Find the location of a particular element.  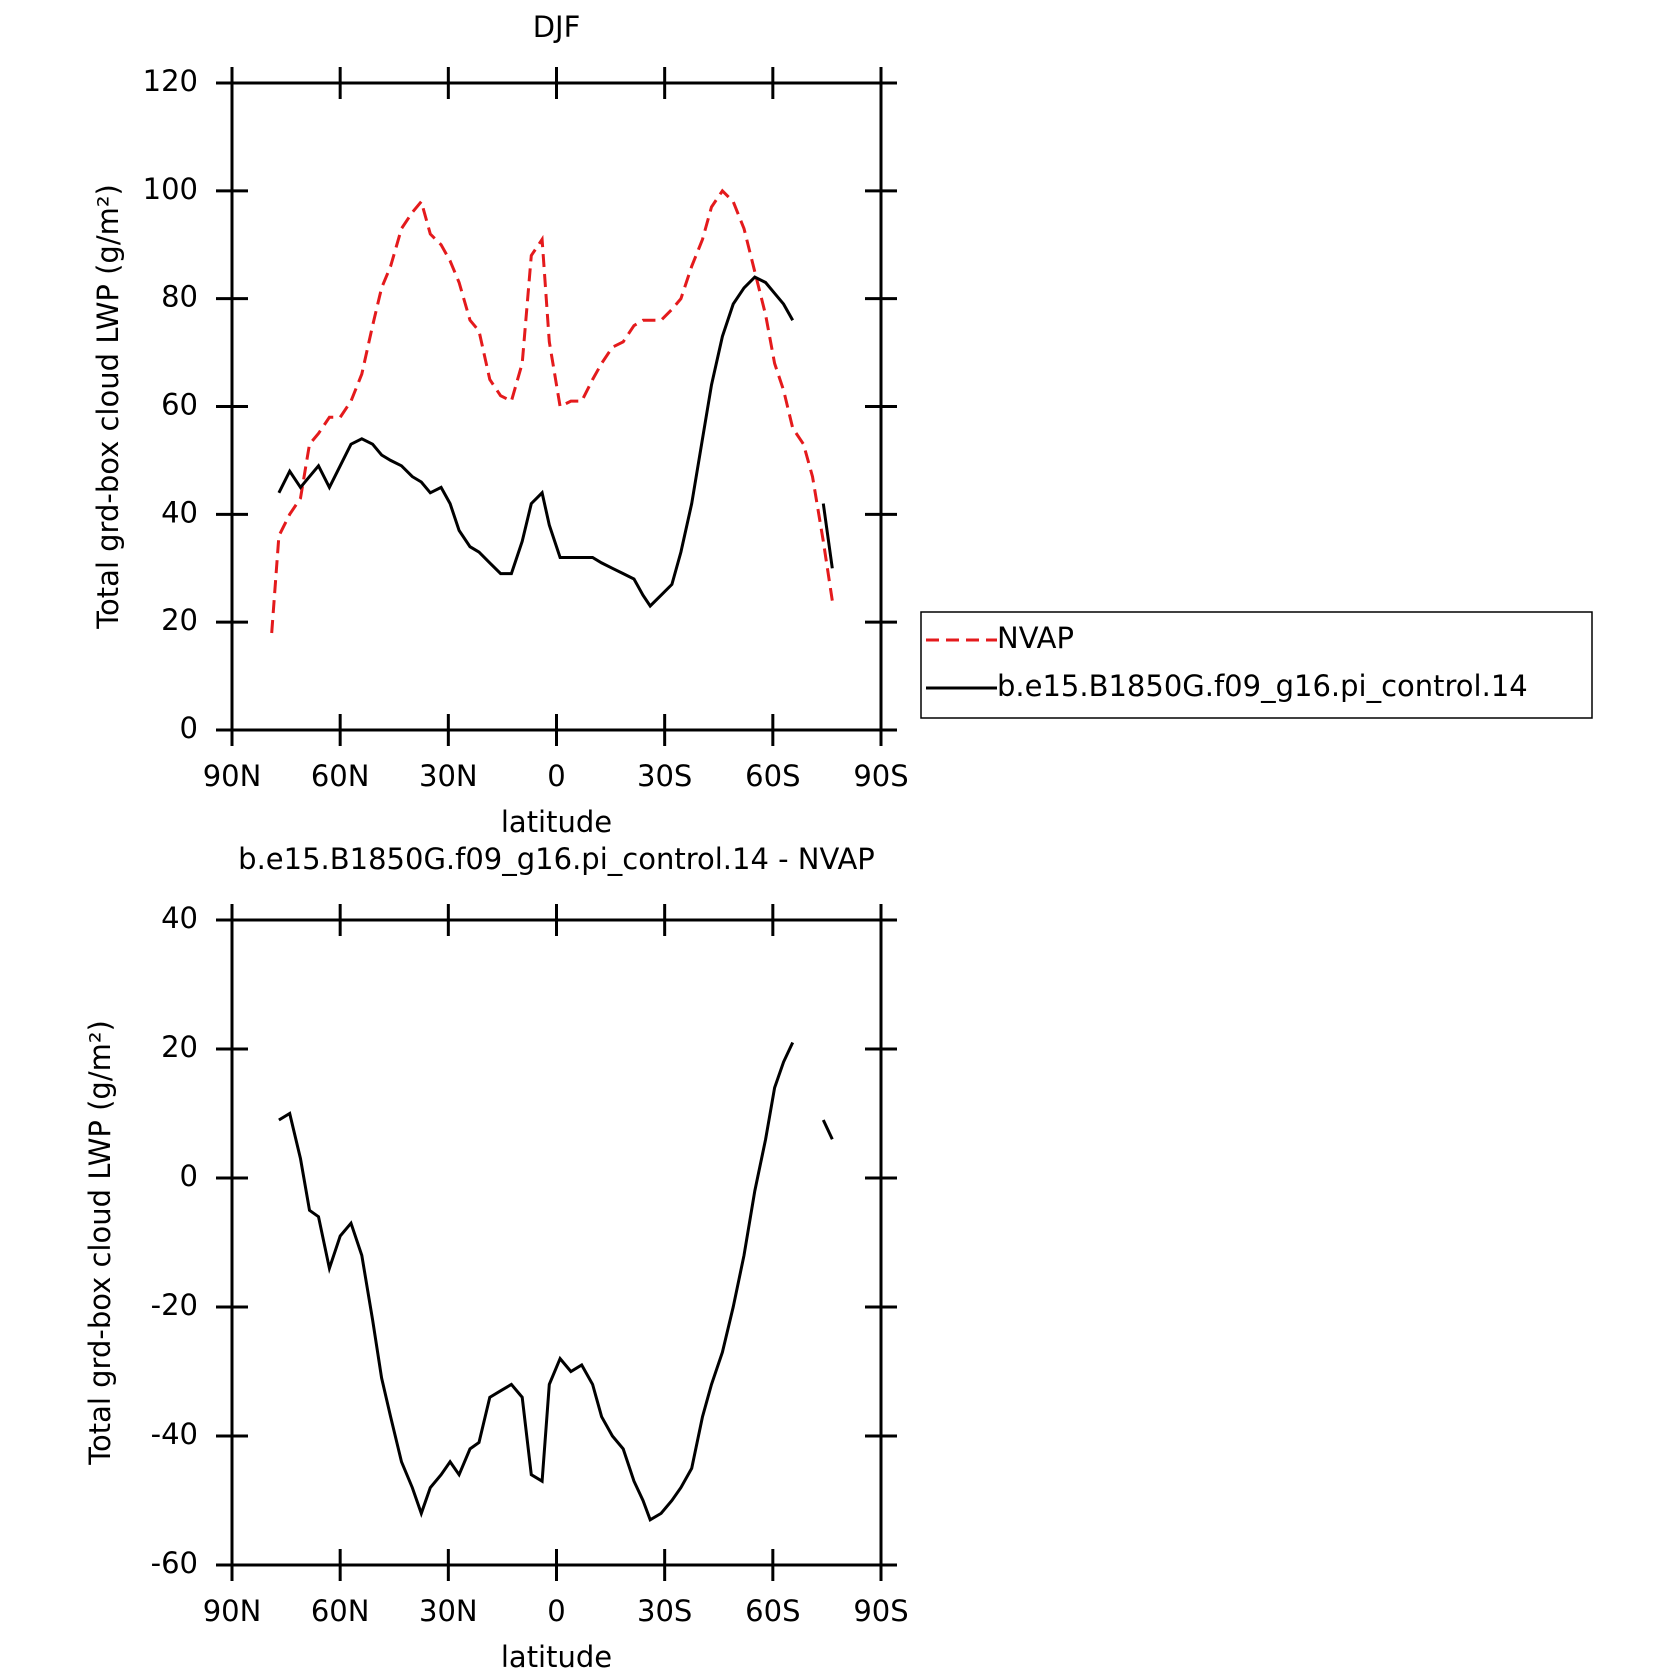

legend-label: NVAP is located at coordinates (1035, 638).